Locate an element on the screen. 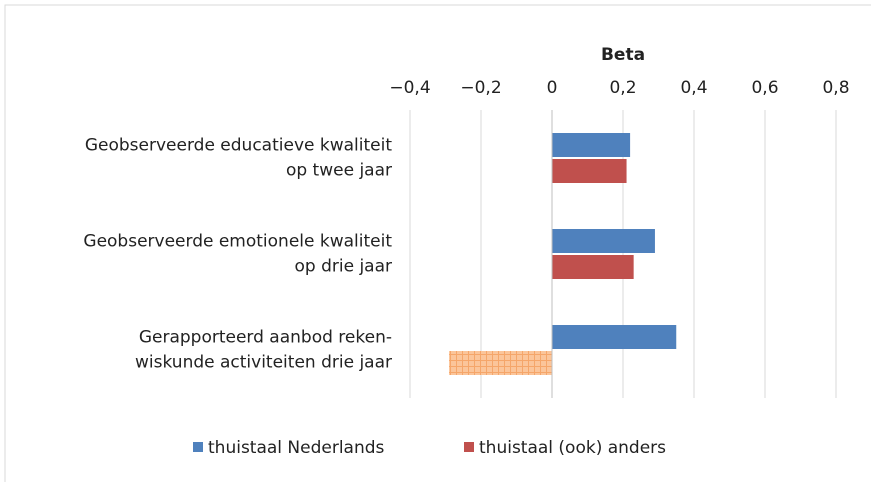 The image size is (871, 482). x-tick-label: 0,6 is located at coordinates (764, 88).